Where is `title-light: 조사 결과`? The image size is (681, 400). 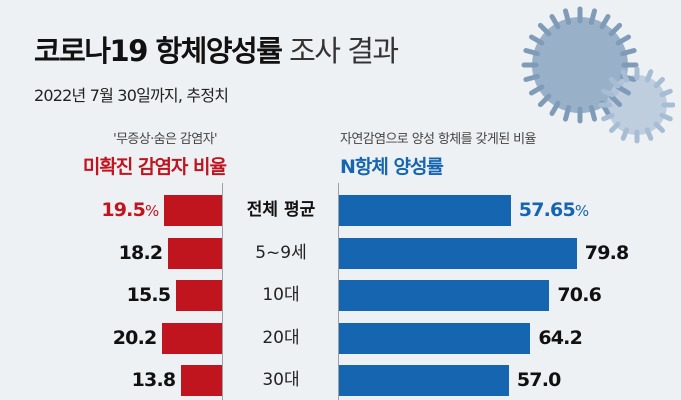
title-light: 조사 결과 is located at coordinates (344, 51).